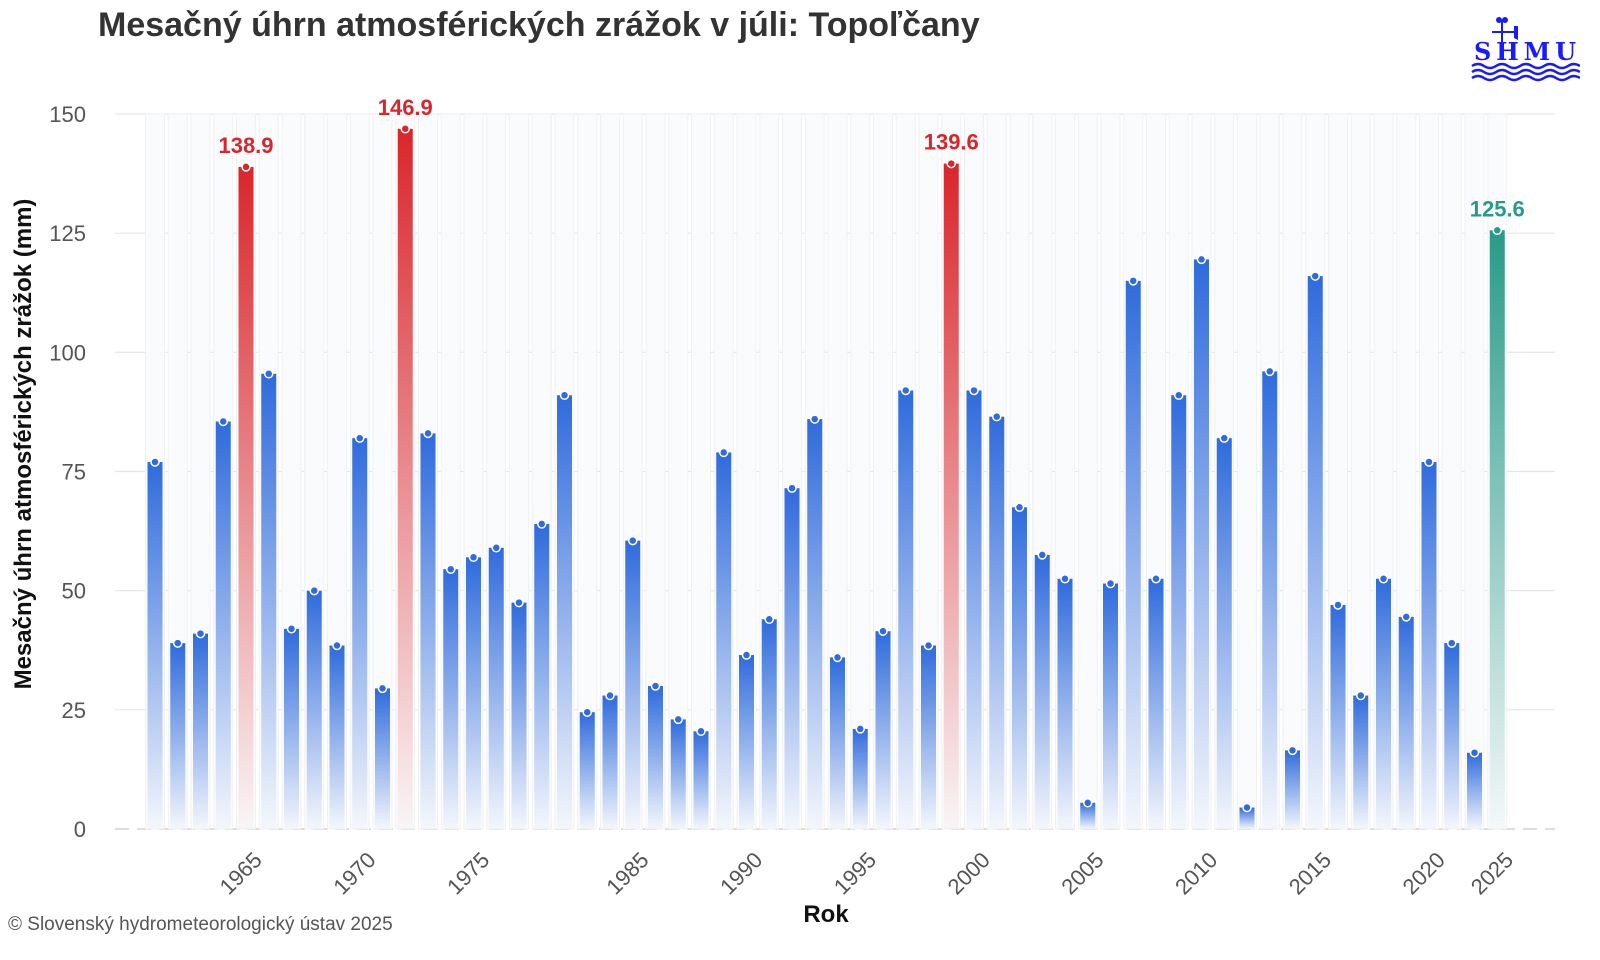 The height and width of the screenshot is (960, 1600). I want to click on bar-point-2017, so click(1361, 695).